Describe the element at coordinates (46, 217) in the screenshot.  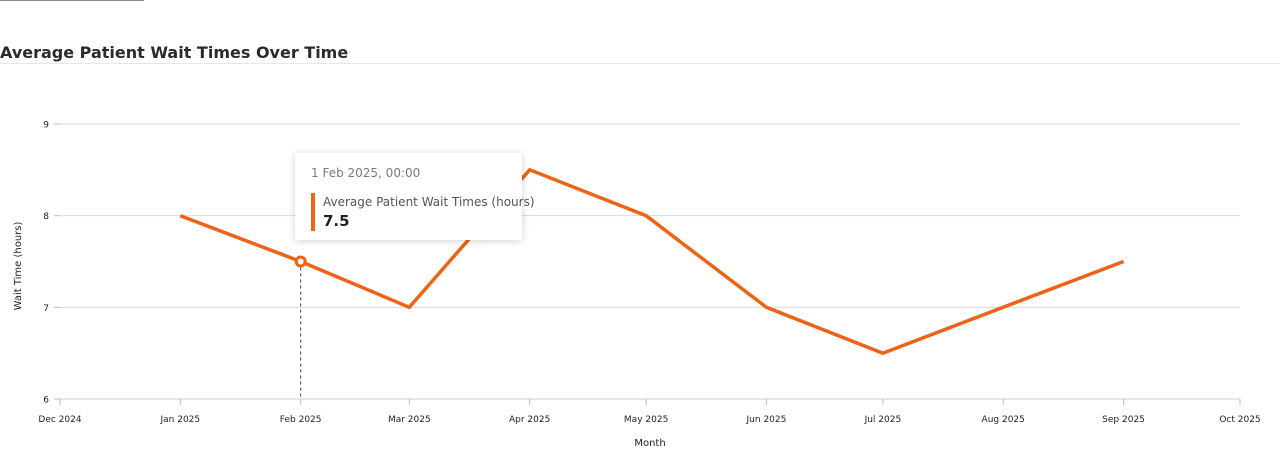
I see `y-tick-label: 8` at that location.